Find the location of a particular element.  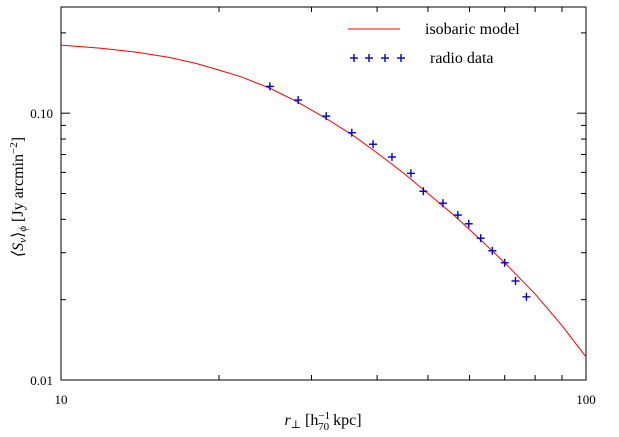

x-tick-label: 100 is located at coordinates (586, 399).